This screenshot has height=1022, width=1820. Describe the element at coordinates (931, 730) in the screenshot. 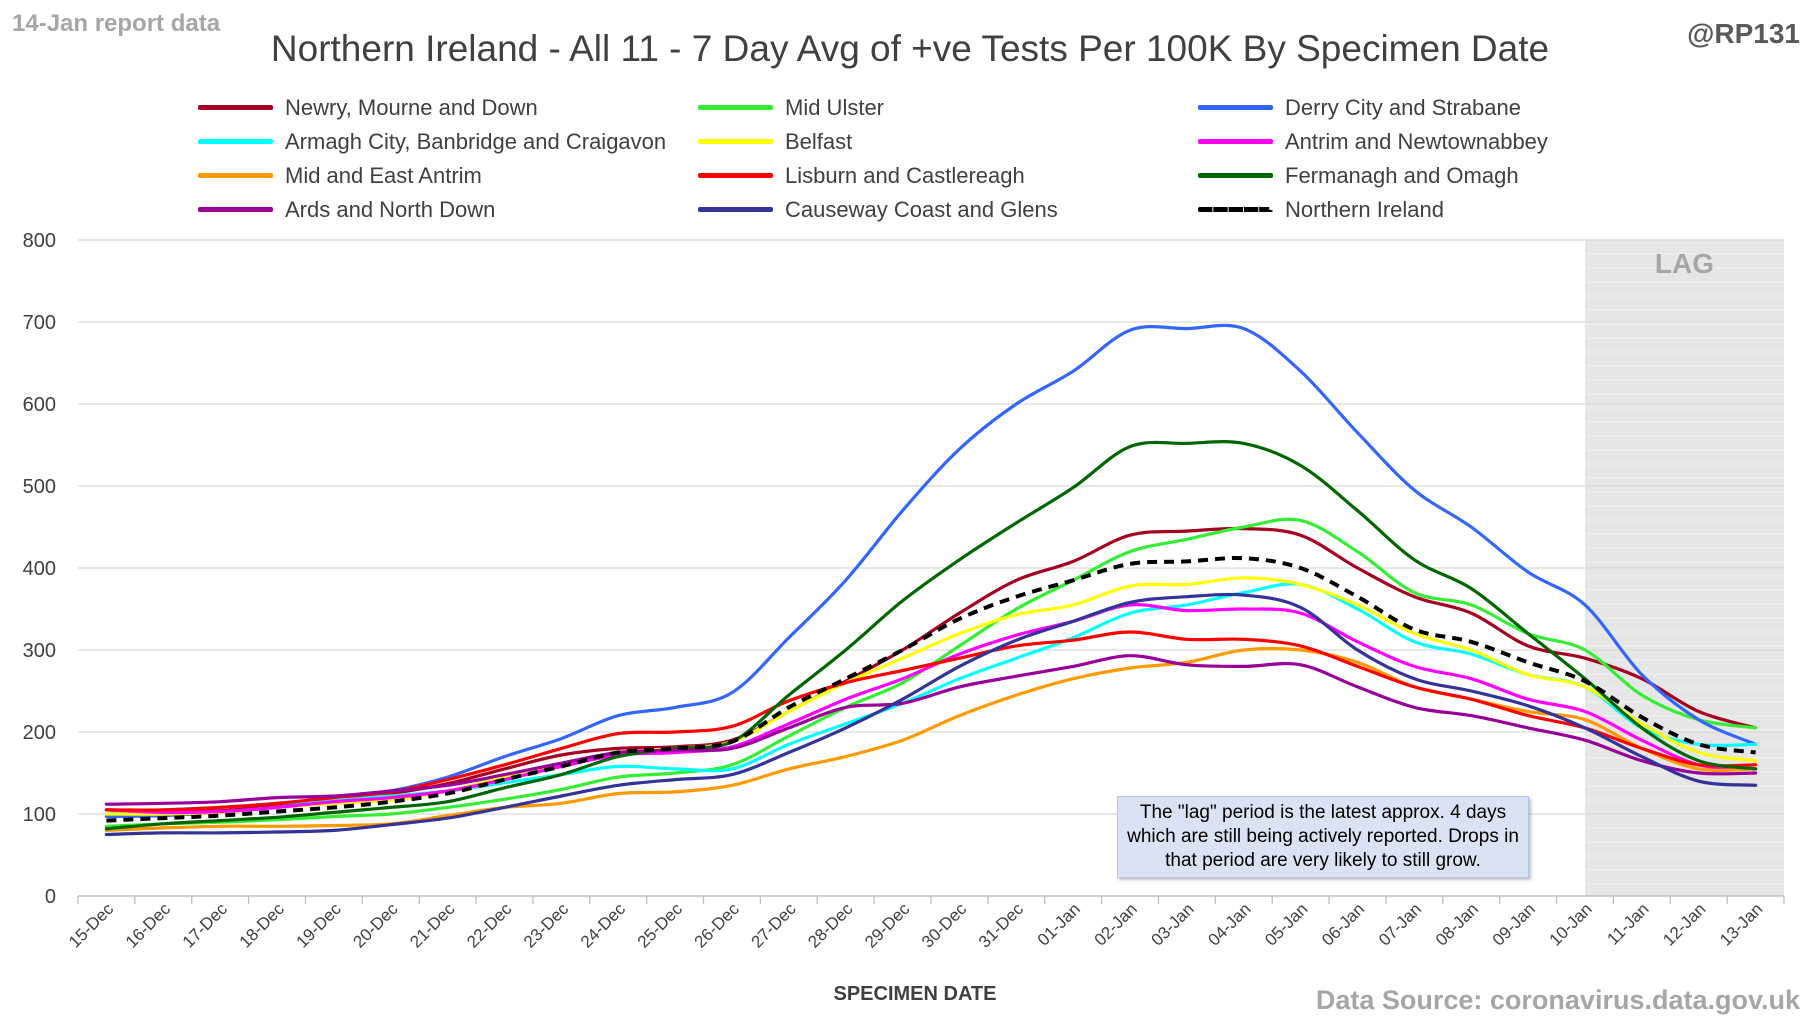

I see `series-line` at that location.